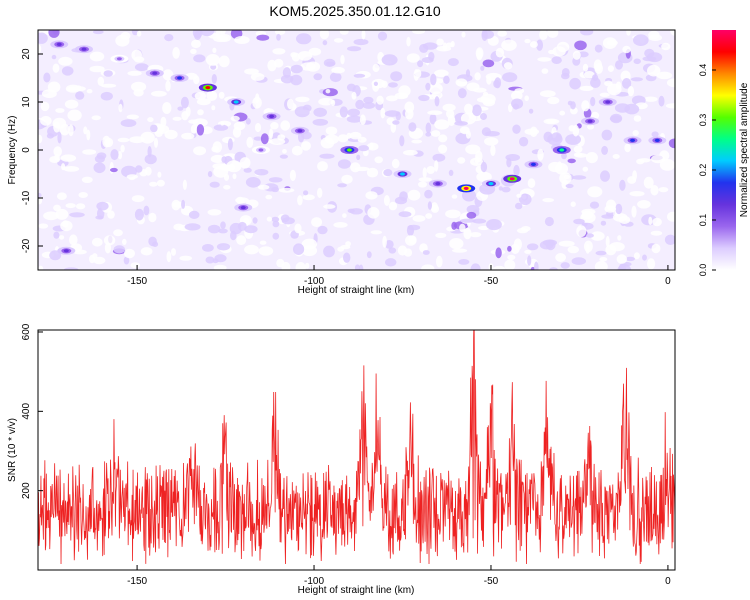 This screenshot has height=600, width=750. I want to click on spectrogram-x-ticks: -150 -100 -50 0, so click(399, 276).